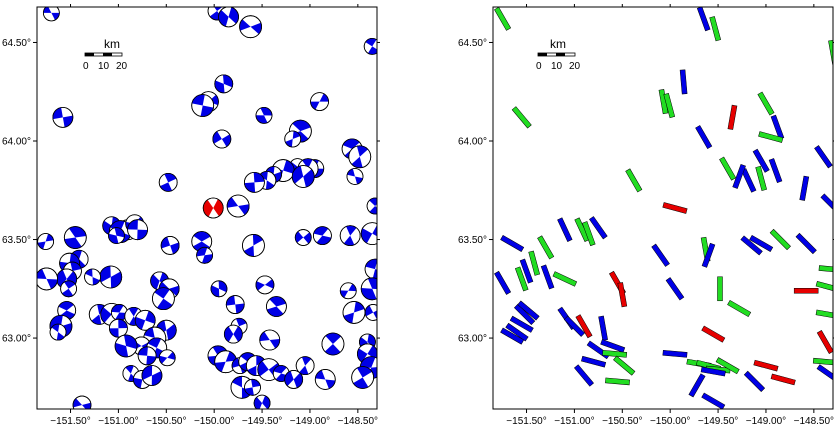 This screenshot has height=428, width=834. I want to click on x-tick-label: −151.00°, so click(118, 421).